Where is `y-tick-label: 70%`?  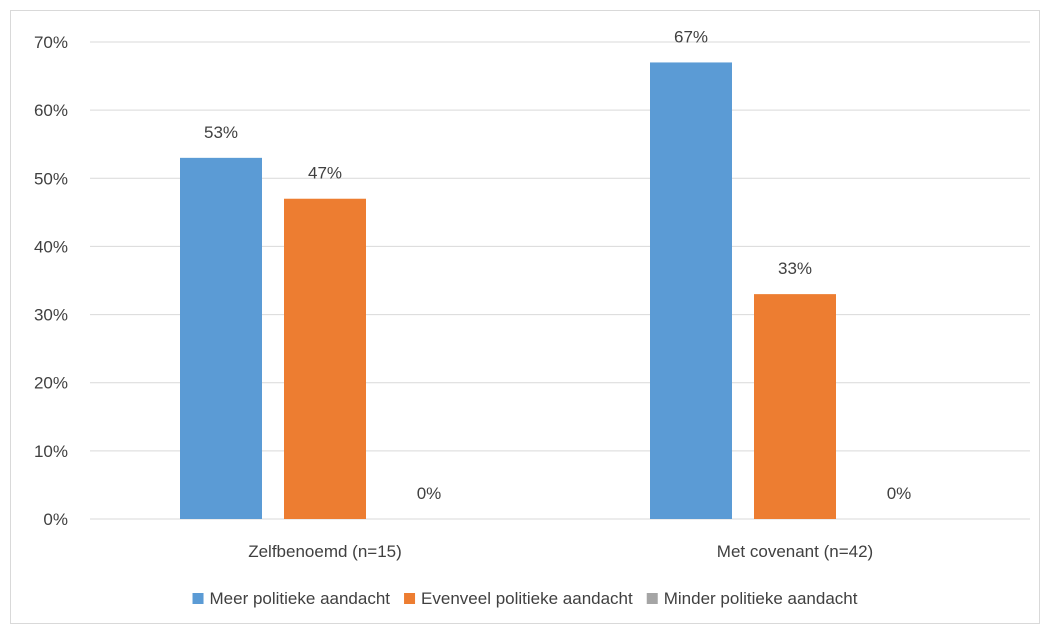
y-tick-label: 70% is located at coordinates (51, 42).